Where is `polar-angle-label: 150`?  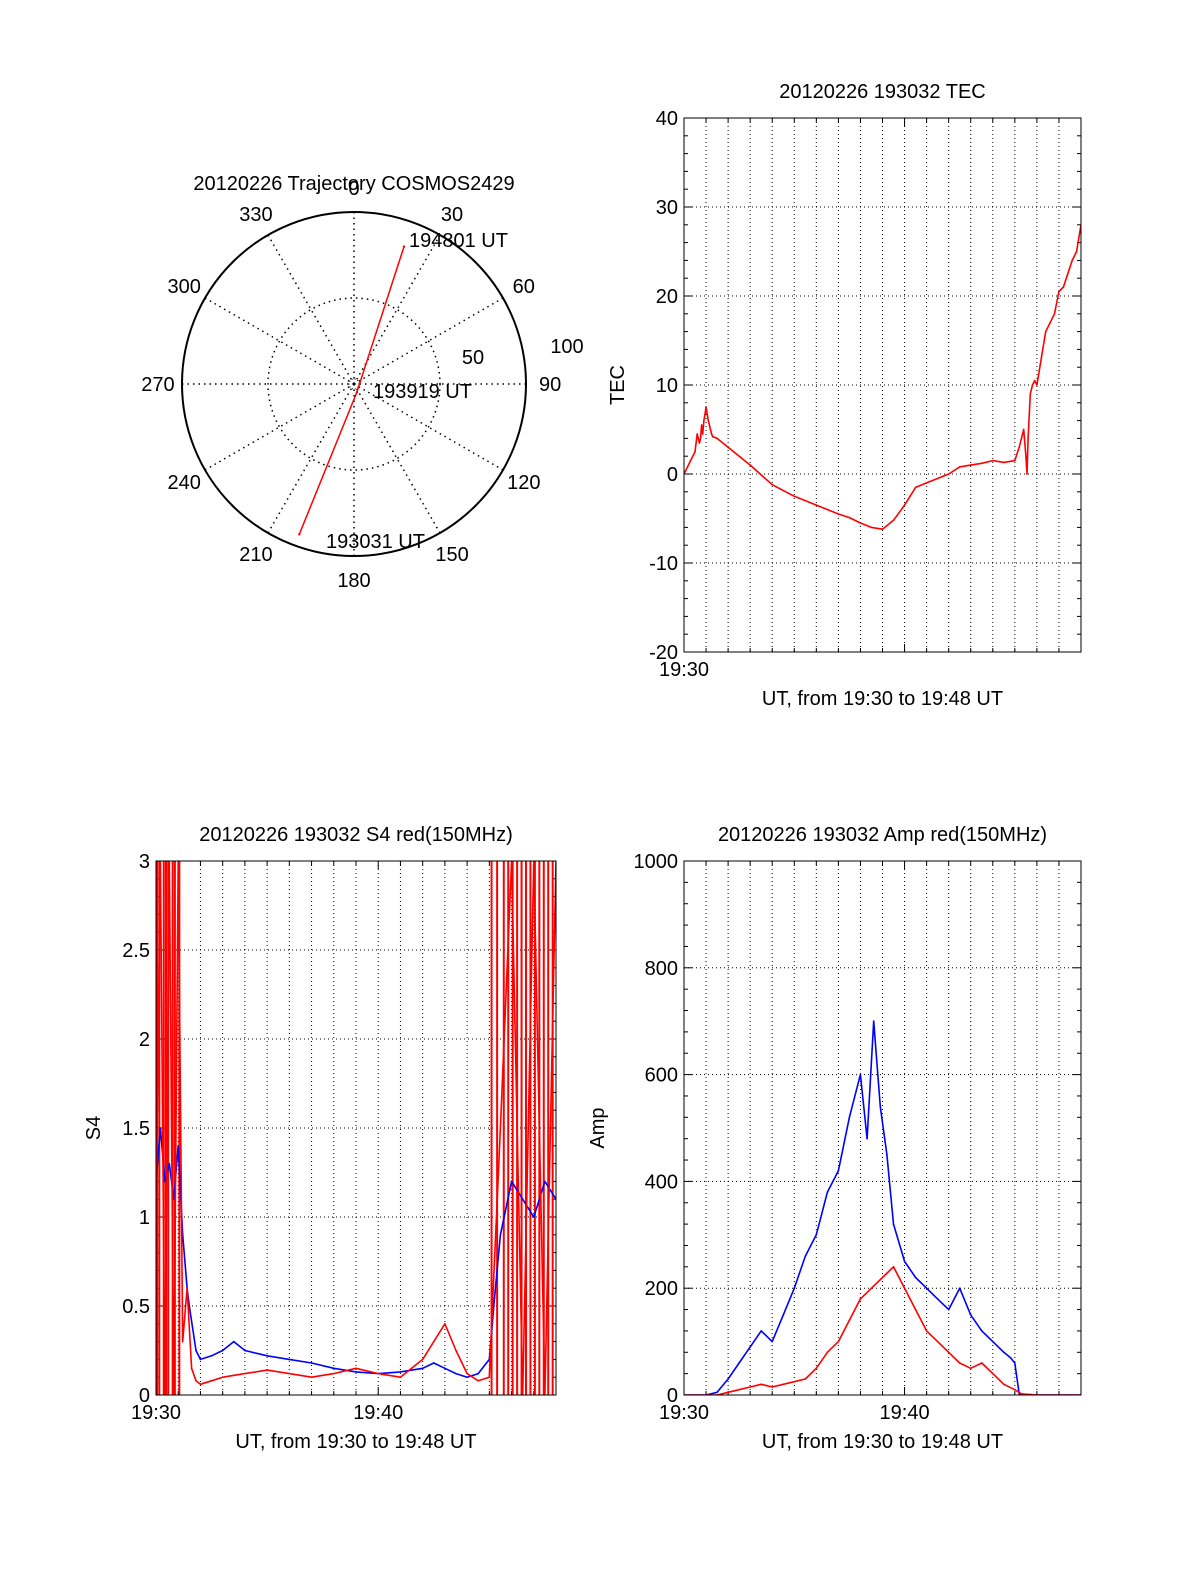
polar-angle-label: 150 is located at coordinates (451, 555).